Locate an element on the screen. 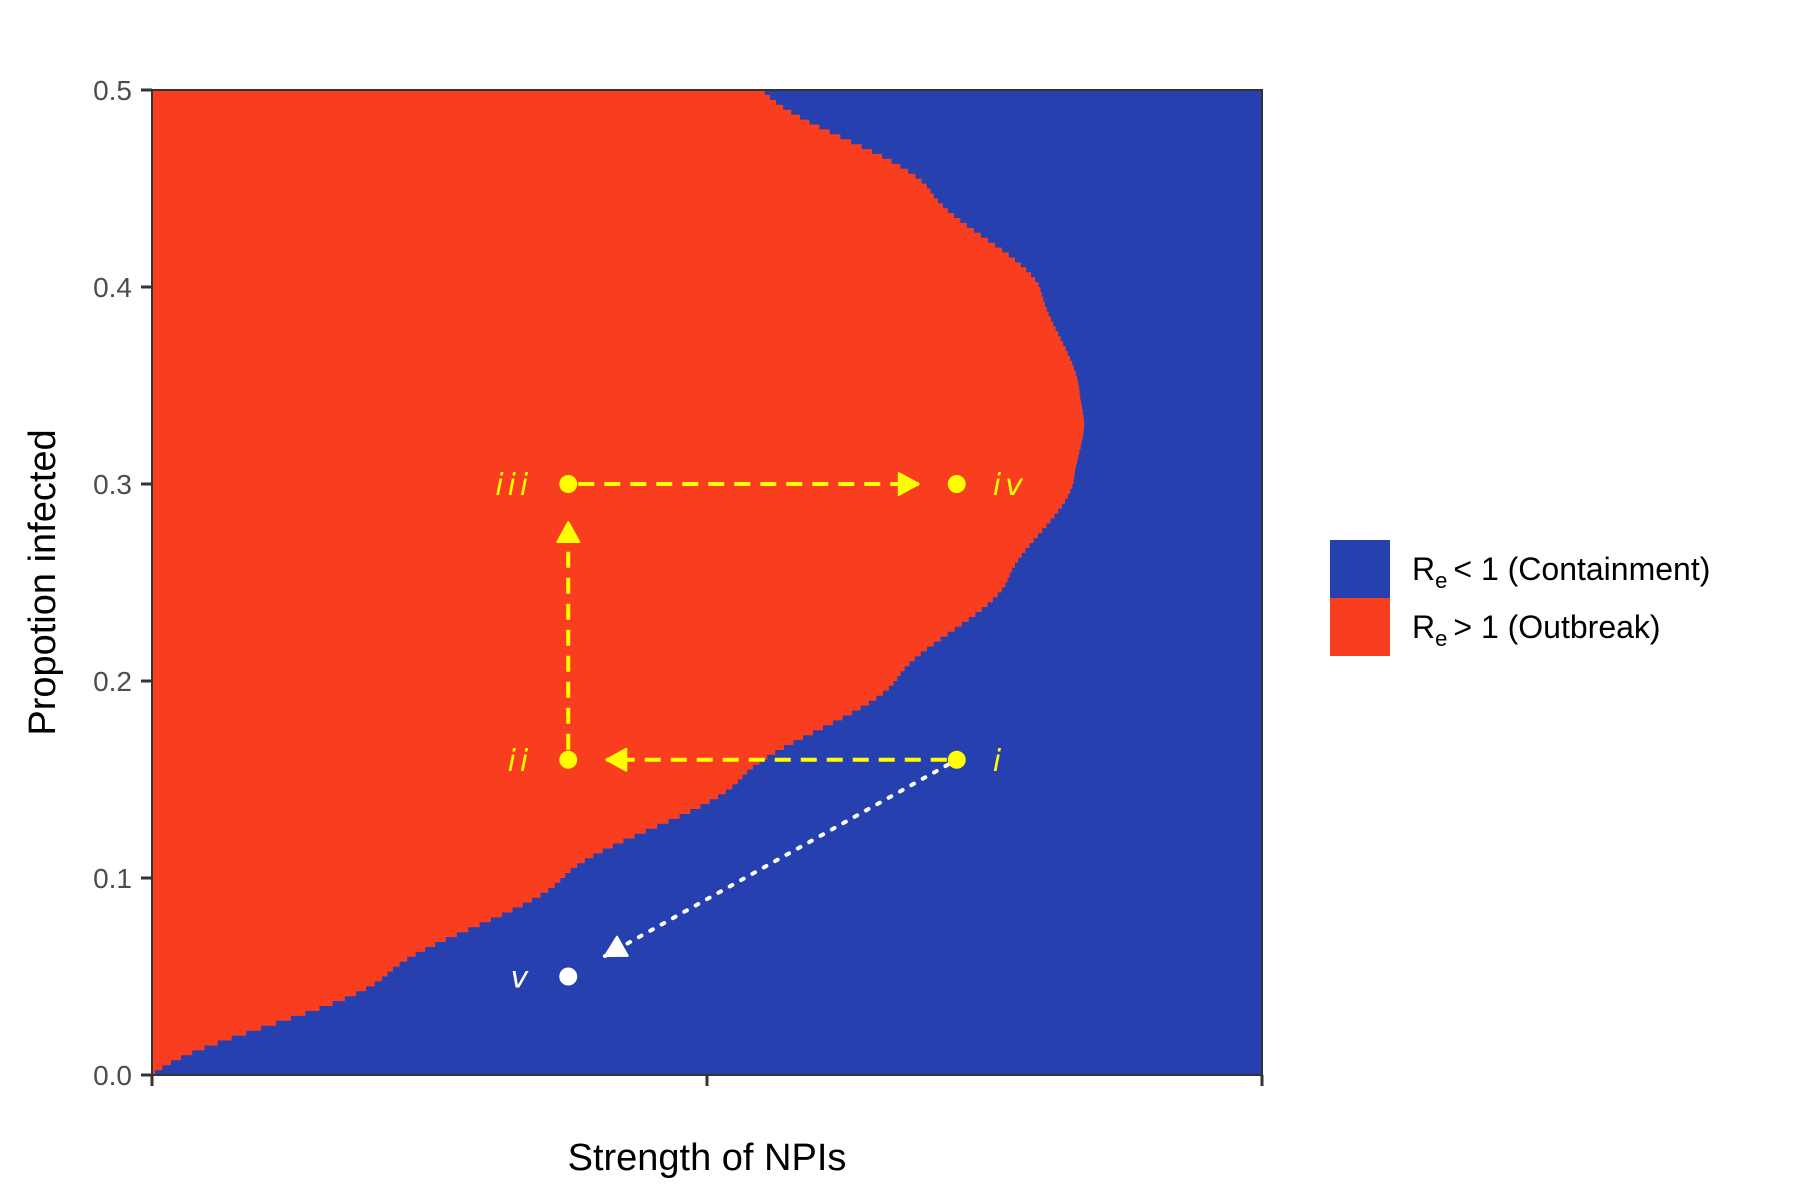  arrow-i-to-ii is located at coordinates (776, 759).